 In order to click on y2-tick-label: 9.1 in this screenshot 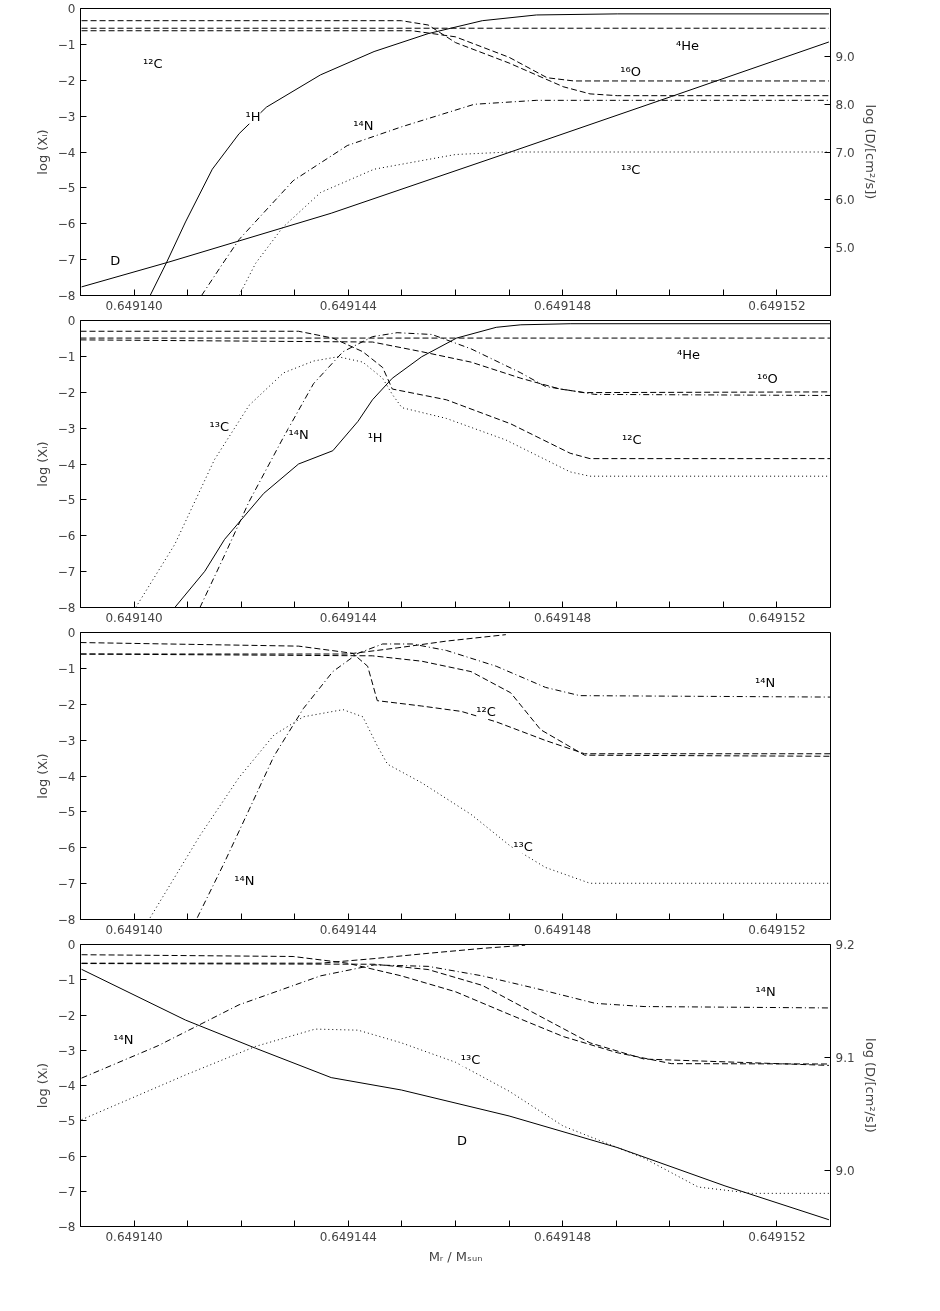, I will do `click(845, 1057)`.